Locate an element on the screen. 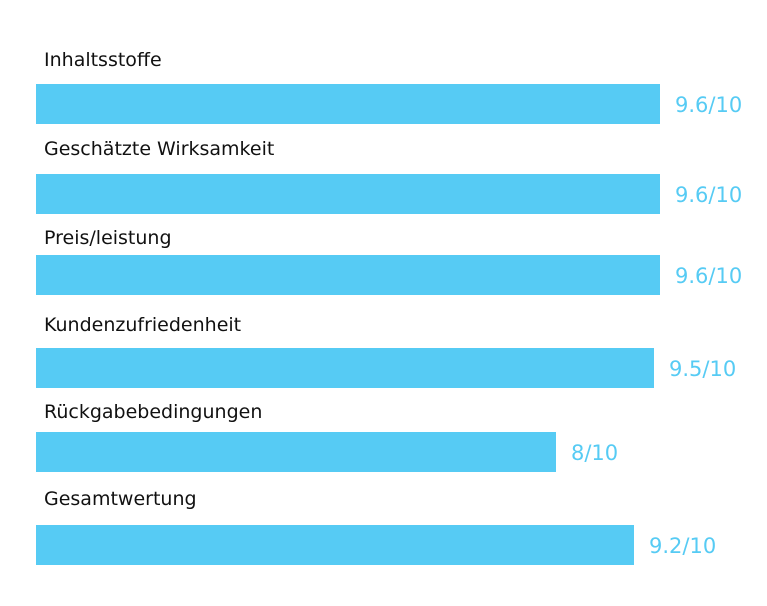  category-label: Rückgabebedingungen is located at coordinates (153, 412).